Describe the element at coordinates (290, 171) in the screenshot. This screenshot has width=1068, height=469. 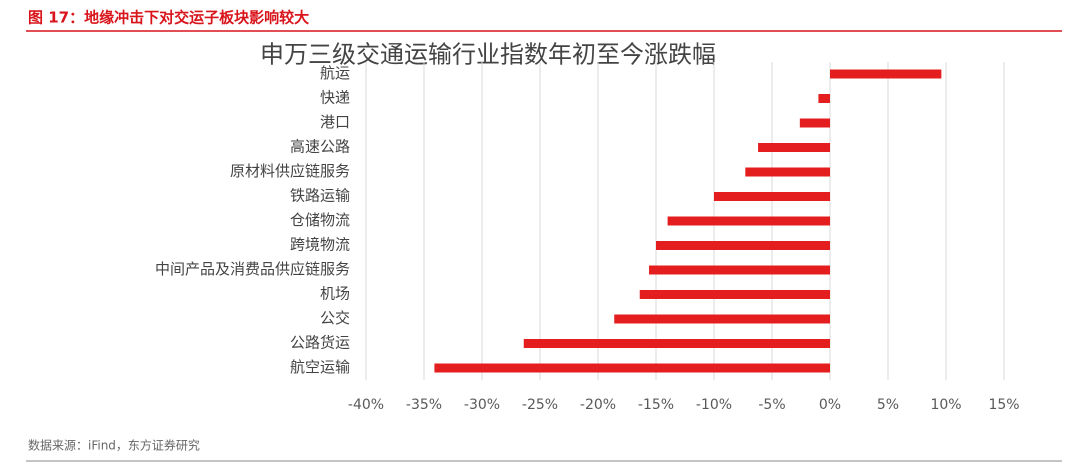
I see `y-tick-label: 原材料供应链服务` at that location.